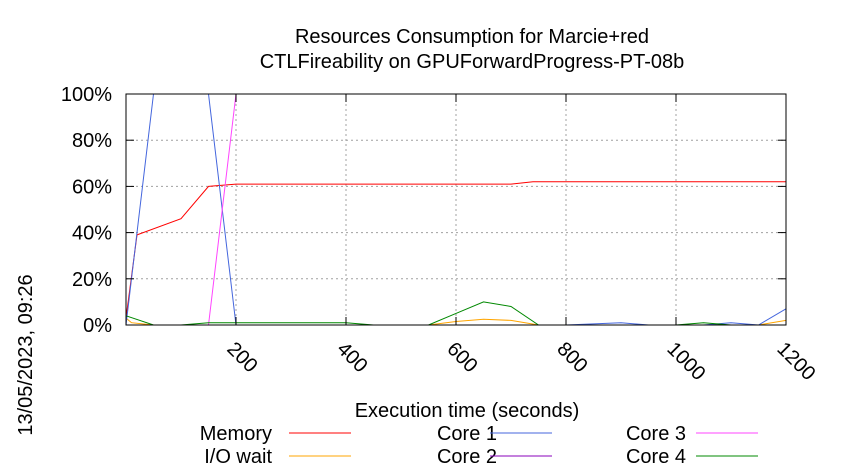  I want to click on y-tick-label: 40%, so click(92, 234).